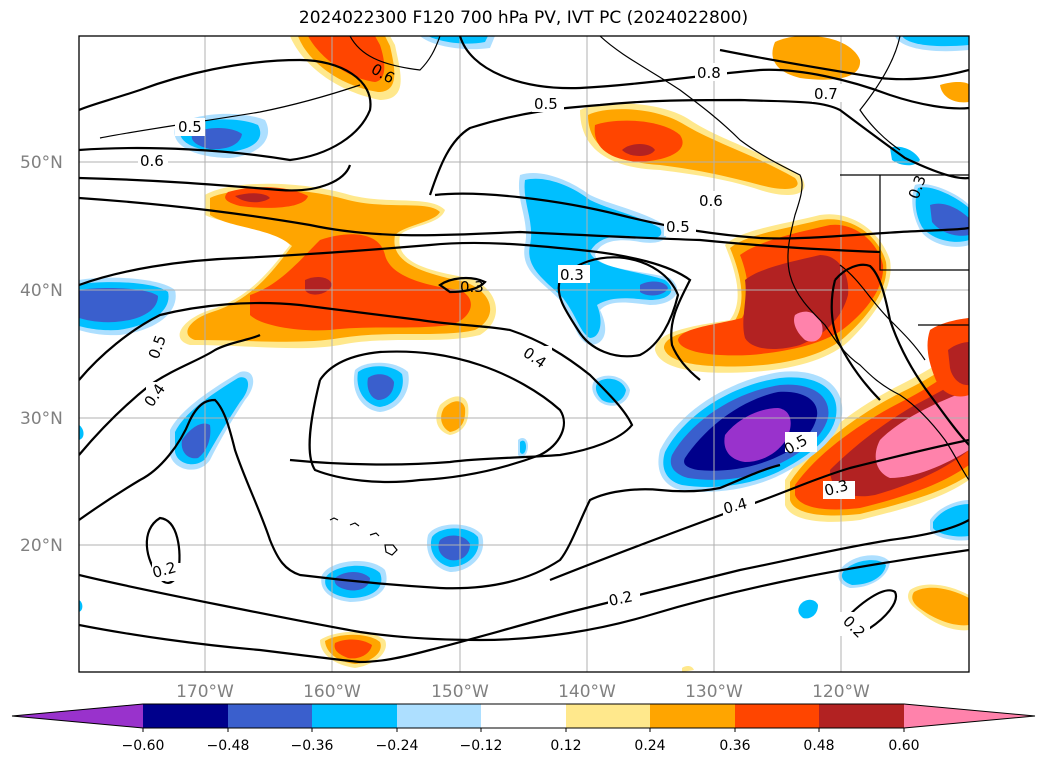 The image size is (1047, 765). Describe the element at coordinates (205, 692) in the screenshot. I see `lon-label: 170°W` at that location.